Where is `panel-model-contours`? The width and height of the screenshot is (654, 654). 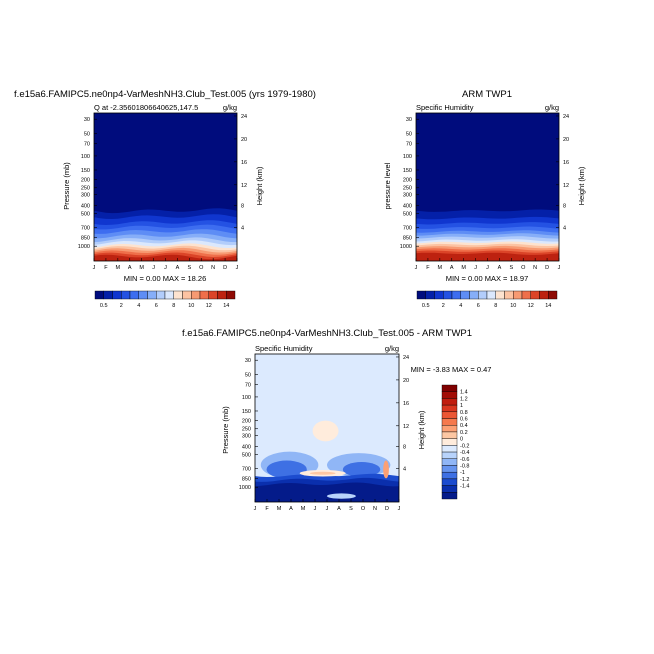
panel-model-contours is located at coordinates (165, 187).